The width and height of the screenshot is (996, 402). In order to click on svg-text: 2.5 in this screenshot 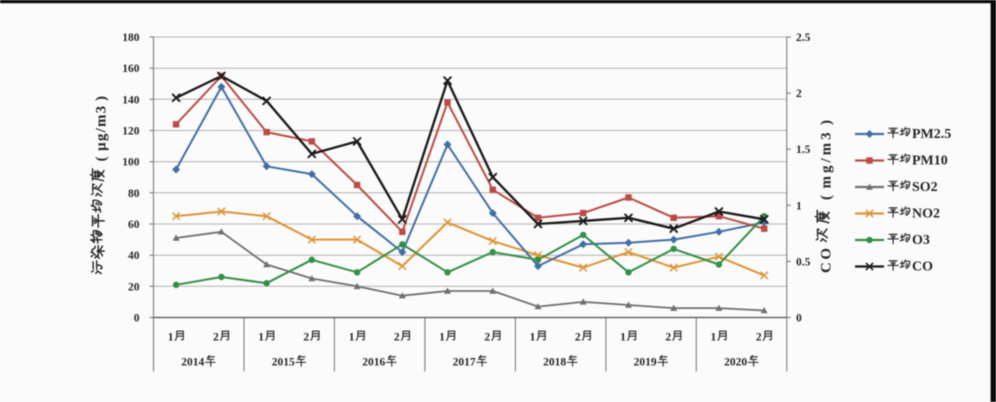, I will do `click(803, 38)`.